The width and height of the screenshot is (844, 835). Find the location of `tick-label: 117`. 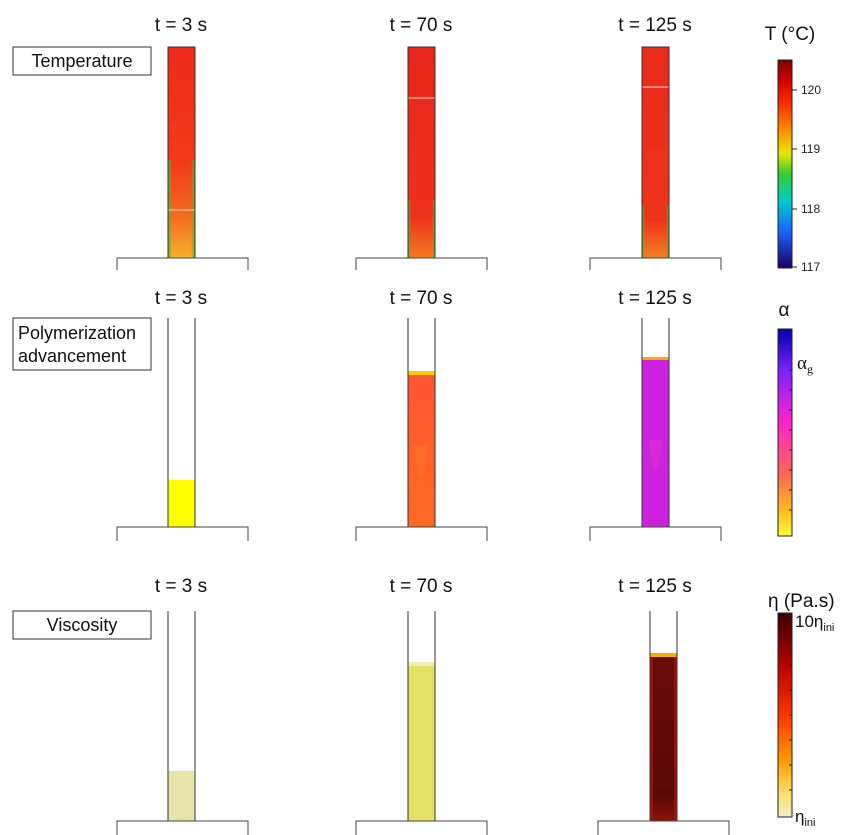

tick-label: 117 is located at coordinates (810, 267).